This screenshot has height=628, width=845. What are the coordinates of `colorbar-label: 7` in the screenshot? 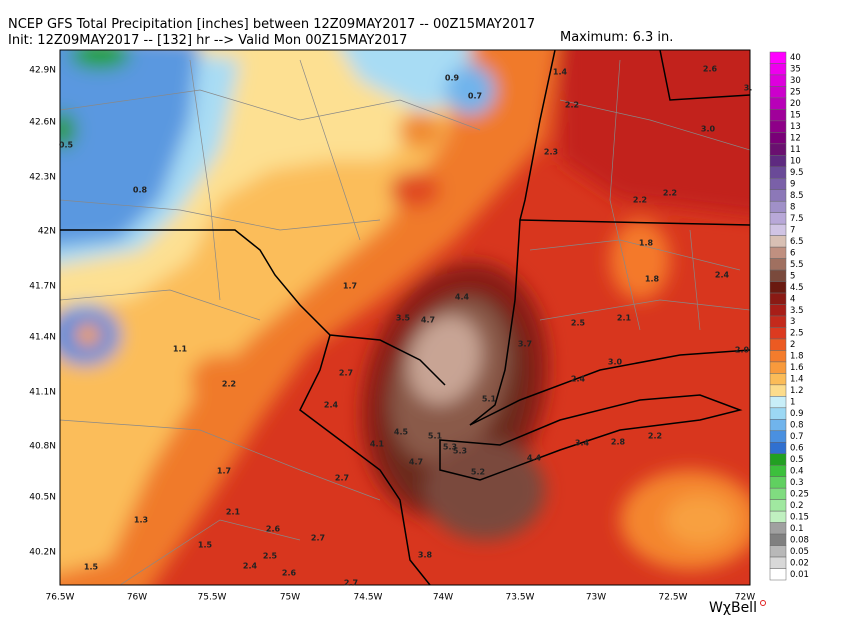 It's located at (792, 230).